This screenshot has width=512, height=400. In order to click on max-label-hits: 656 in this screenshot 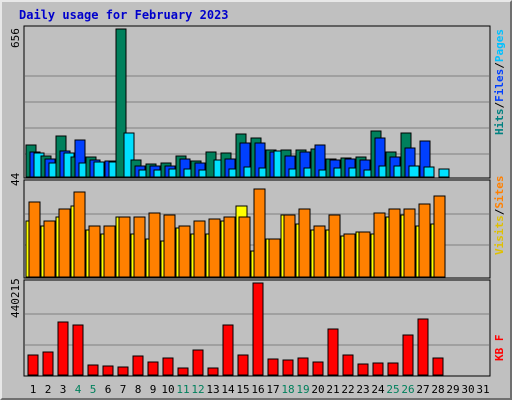, I will do `click(15, 38)`.